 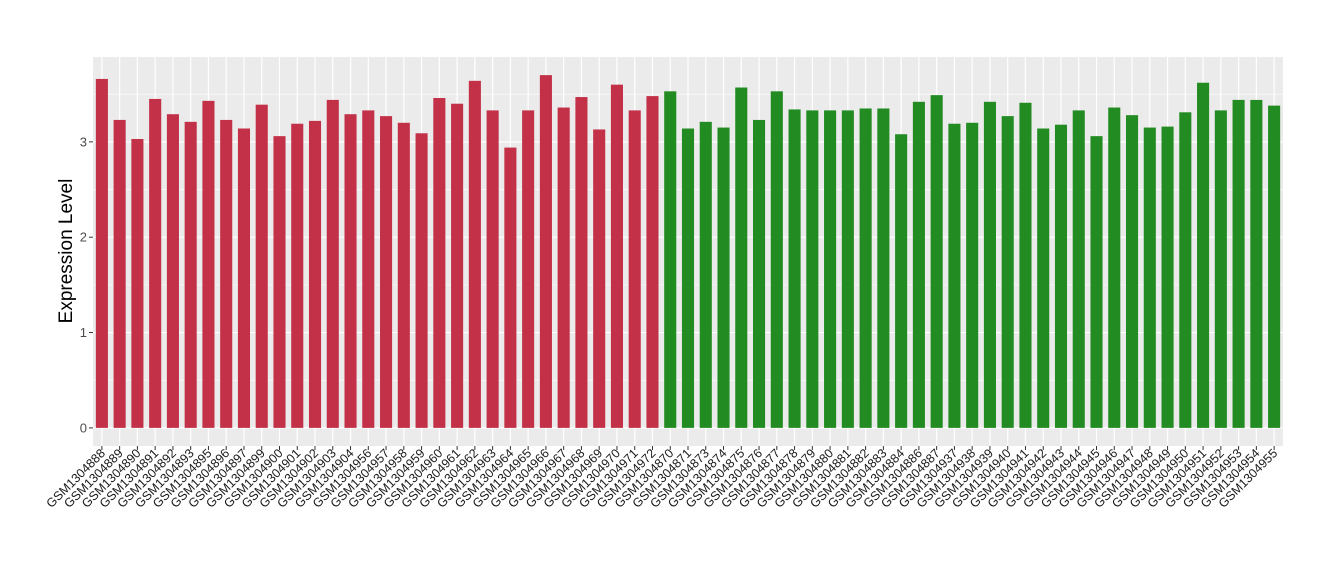 I want to click on bar-GSM1304890, so click(x=137, y=283).